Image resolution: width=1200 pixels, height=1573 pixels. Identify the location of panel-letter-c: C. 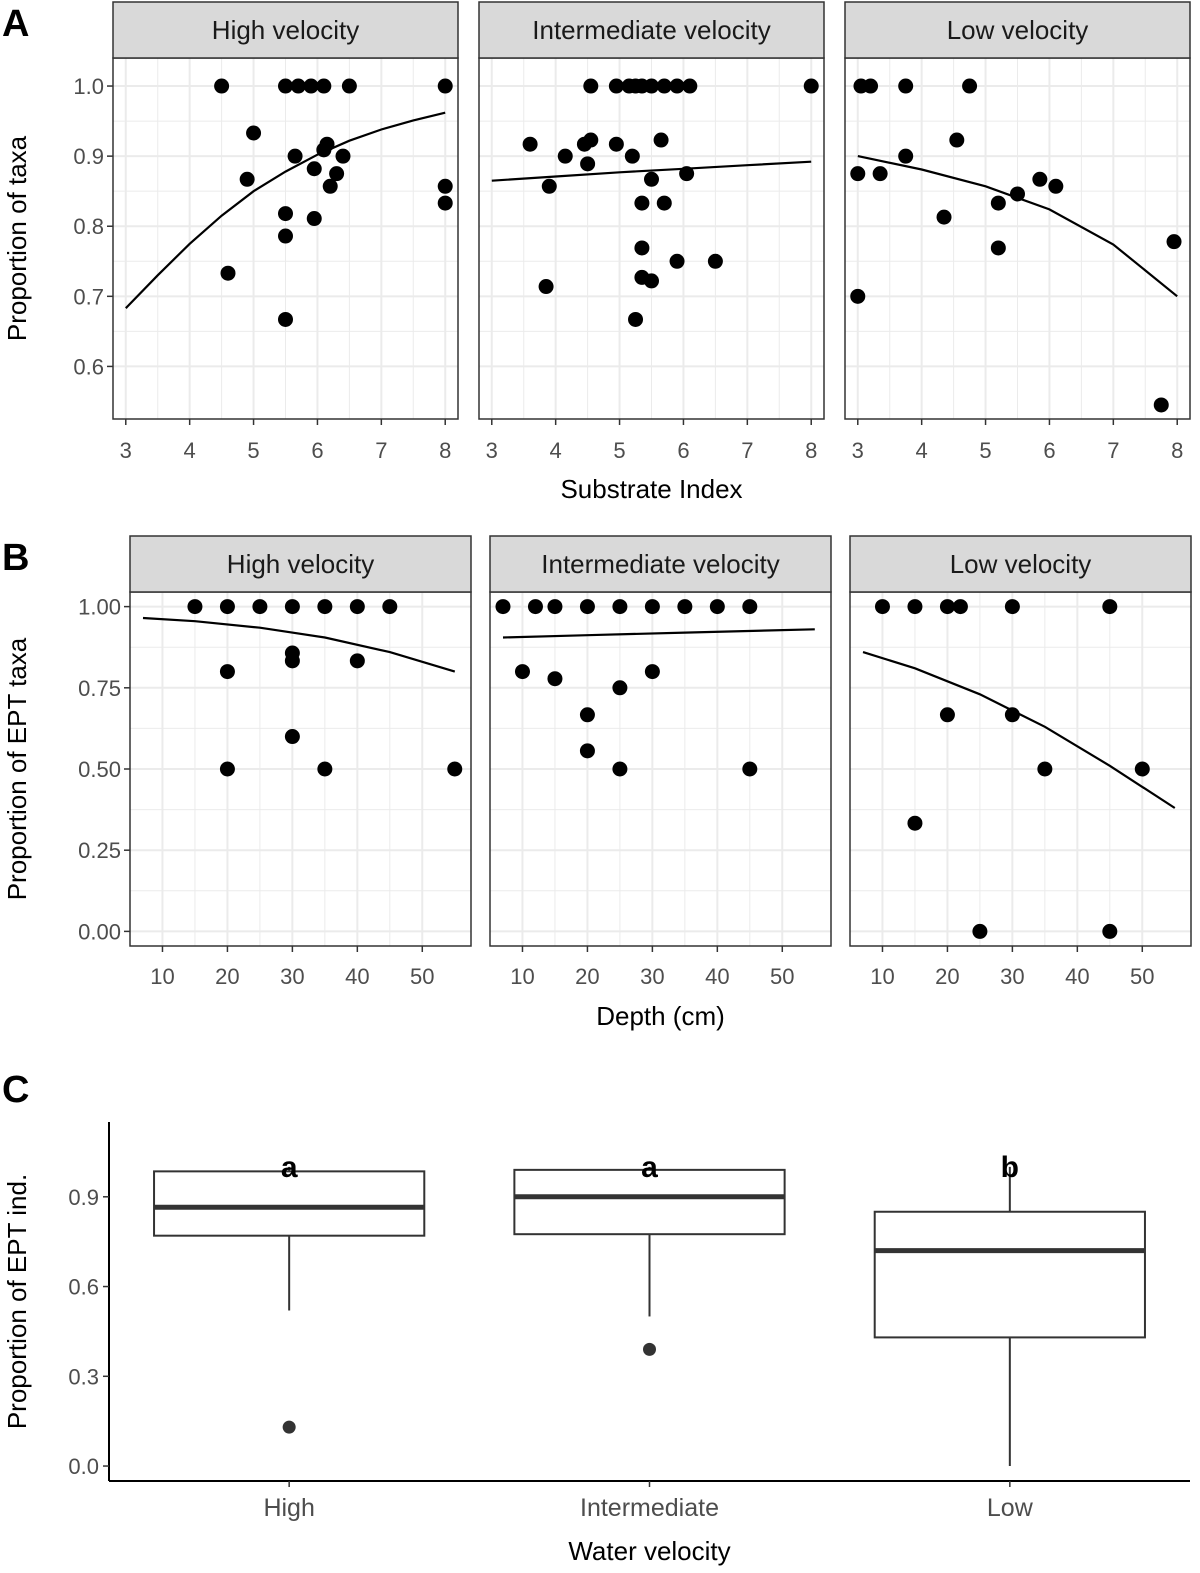
(15, 1090).